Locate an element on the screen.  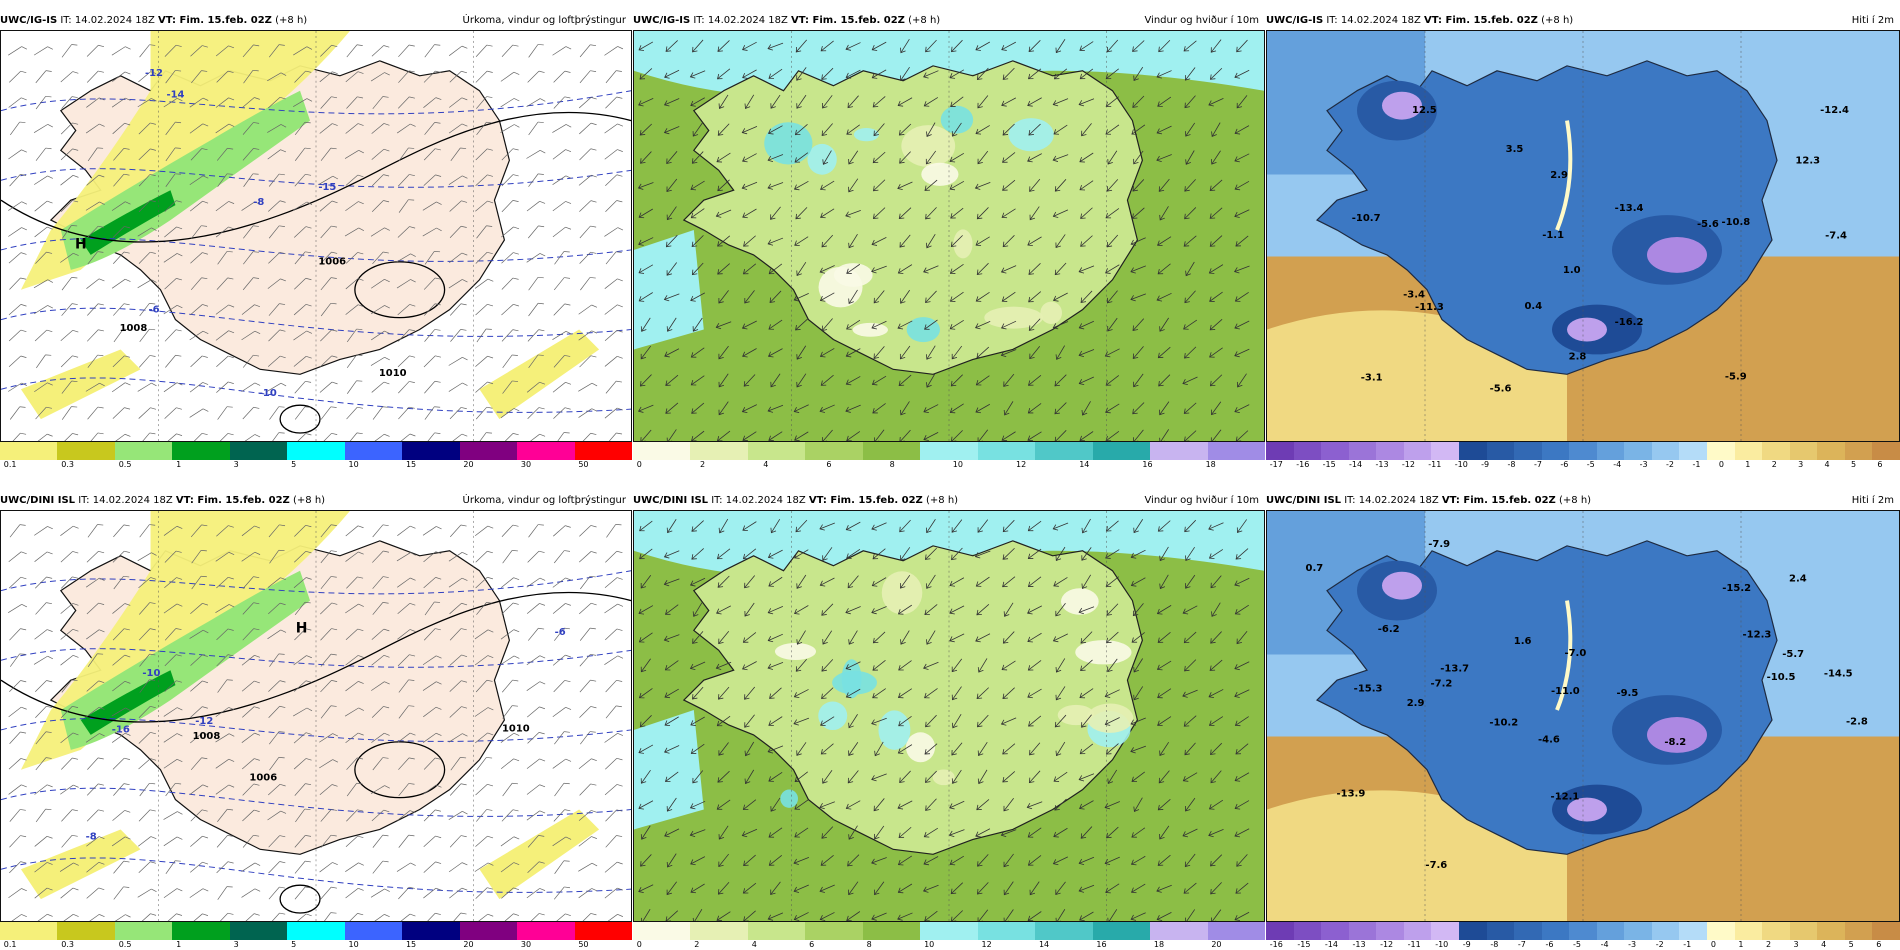
colorbar-tick-label: 4 is located at coordinates (754, 944).